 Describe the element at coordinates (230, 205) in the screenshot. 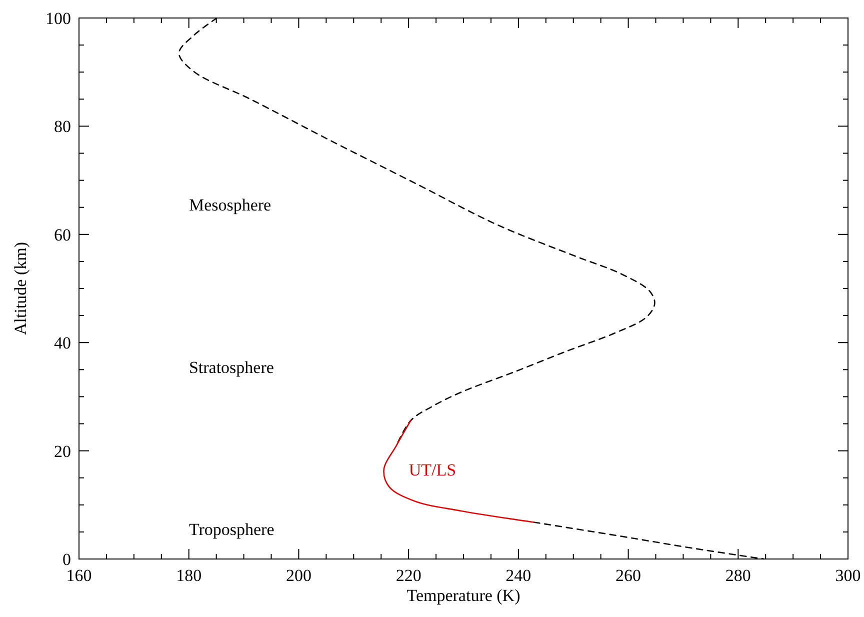

I see `annotation: Mesosphere` at that location.